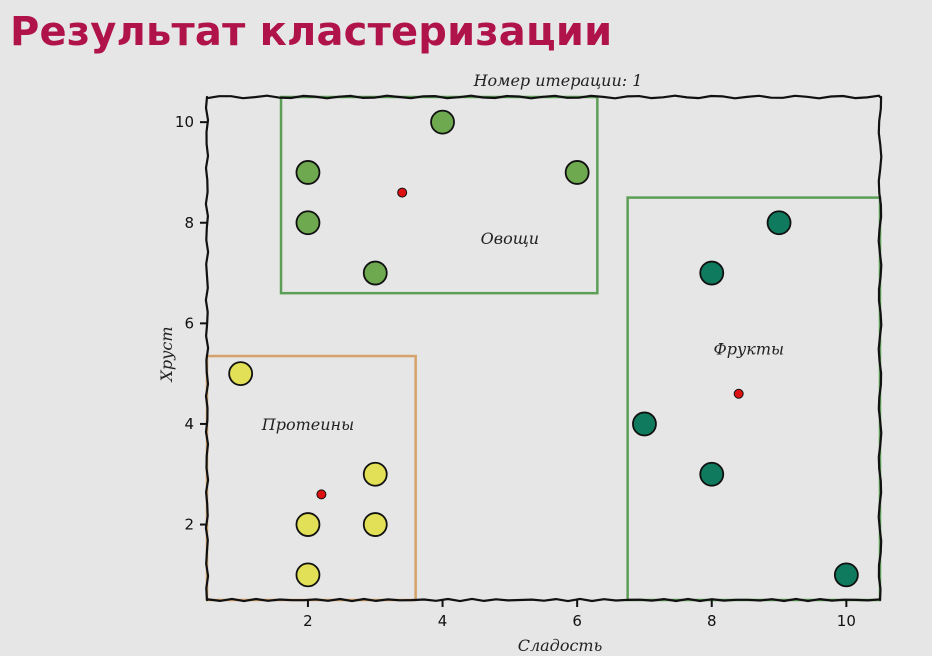 The height and width of the screenshot is (656, 932). What do you see at coordinates (577, 621) in the screenshot?
I see `x-tick-label-2: 6` at bounding box center [577, 621].